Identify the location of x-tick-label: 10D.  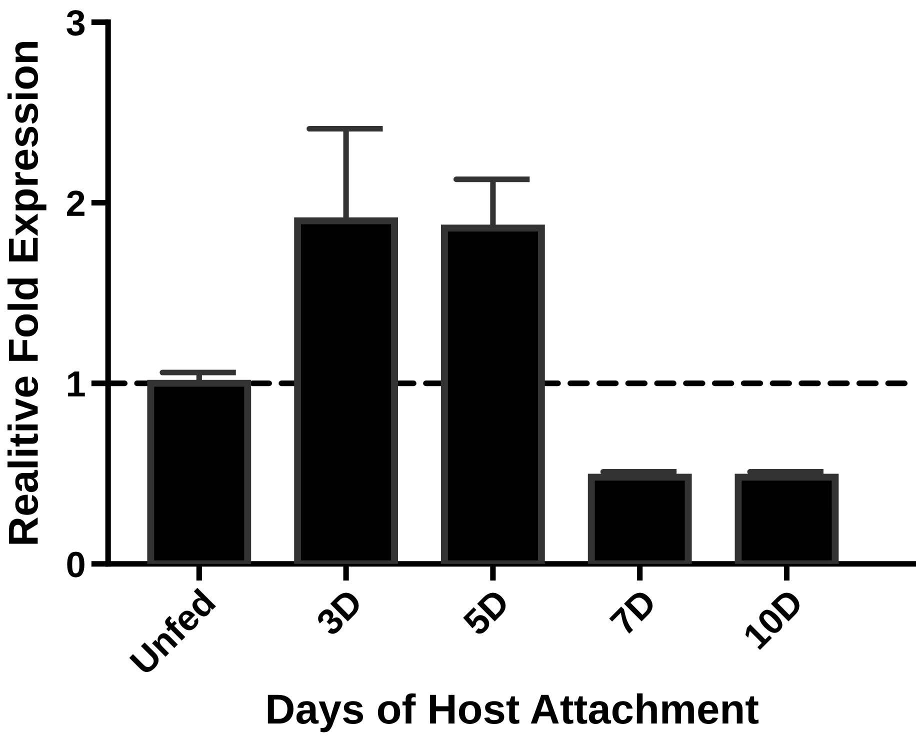
(773, 619).